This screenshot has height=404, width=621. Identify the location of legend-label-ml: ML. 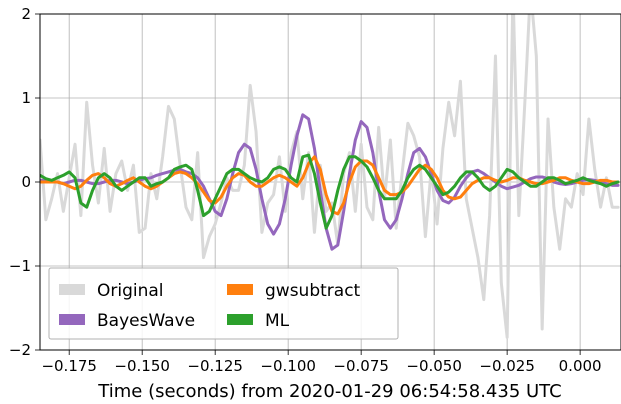
(277, 321).